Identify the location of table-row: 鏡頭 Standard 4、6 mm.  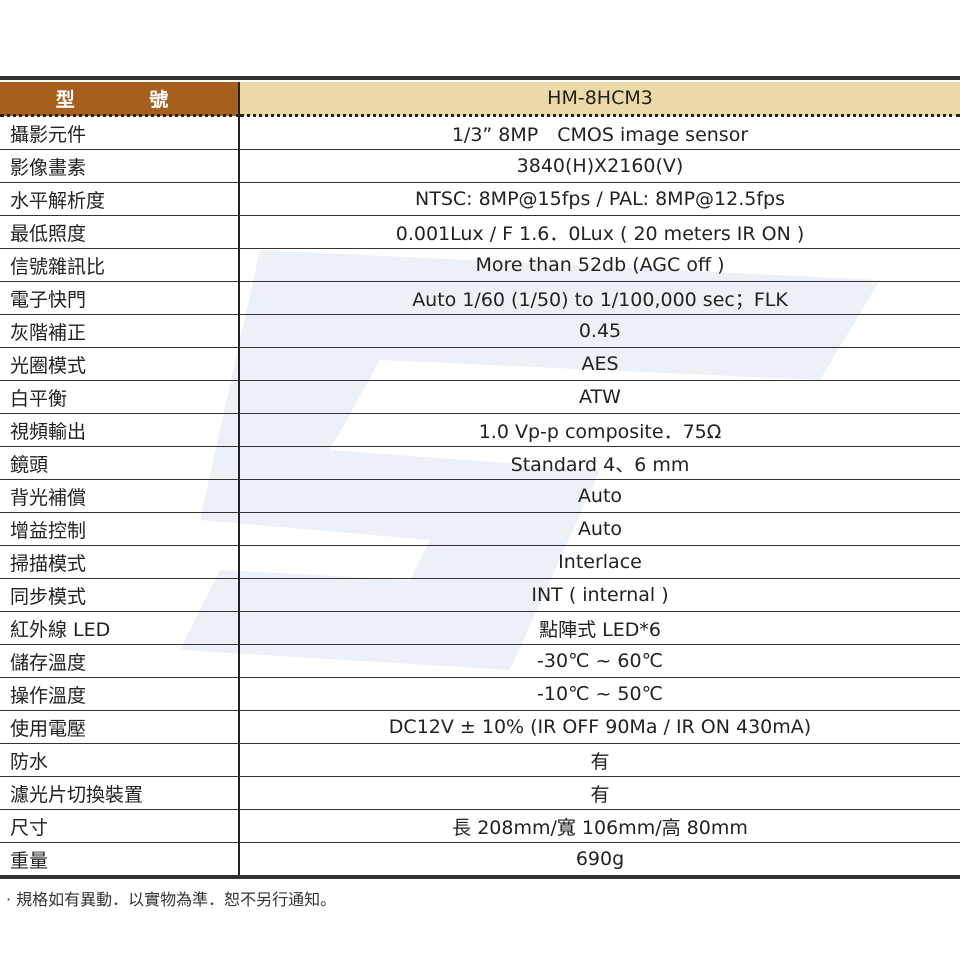
(480, 463).